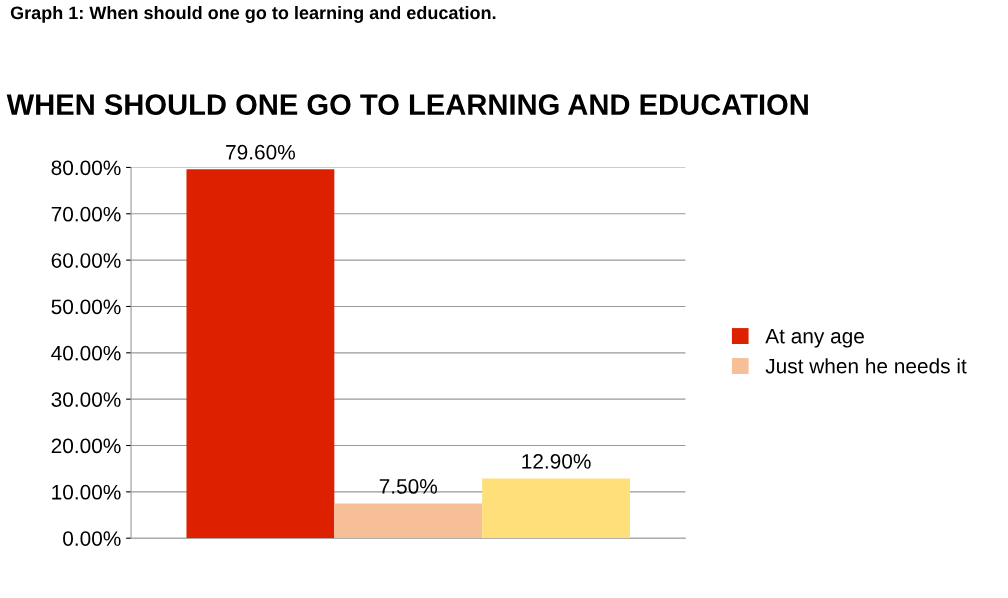 This screenshot has width=1008, height=598. I want to click on legend-label: At any age, so click(814, 338).